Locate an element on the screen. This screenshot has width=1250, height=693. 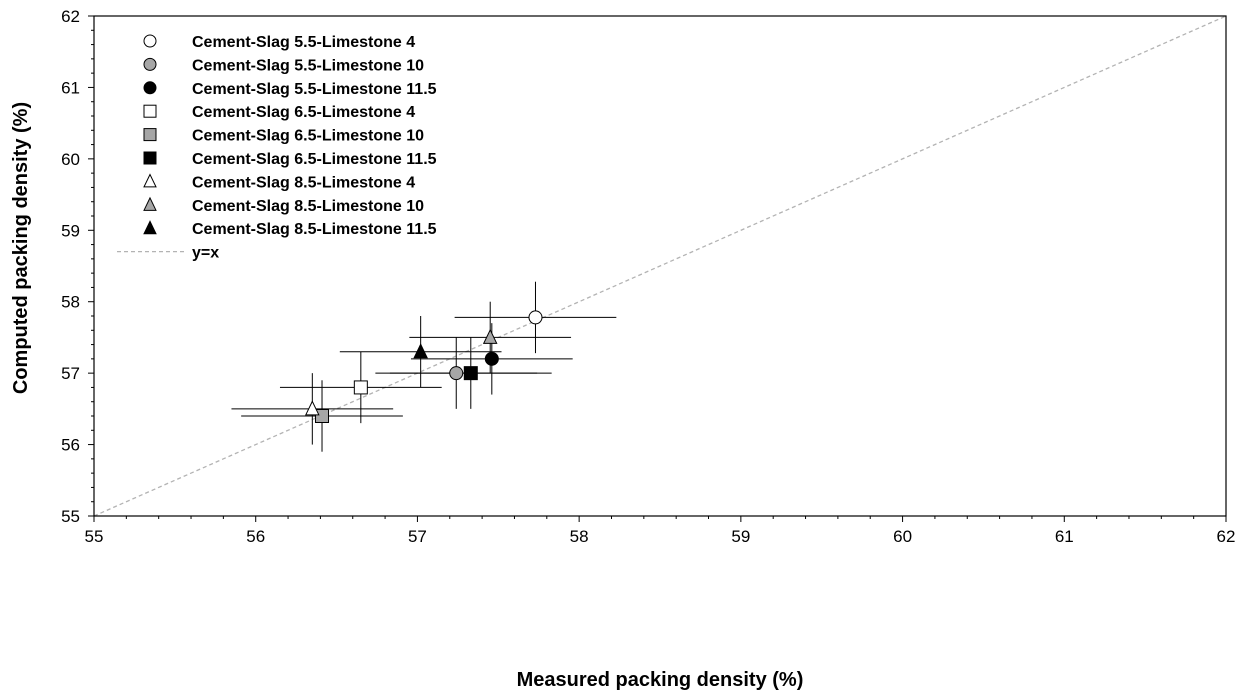
data-markers is located at coordinates (424, 366).